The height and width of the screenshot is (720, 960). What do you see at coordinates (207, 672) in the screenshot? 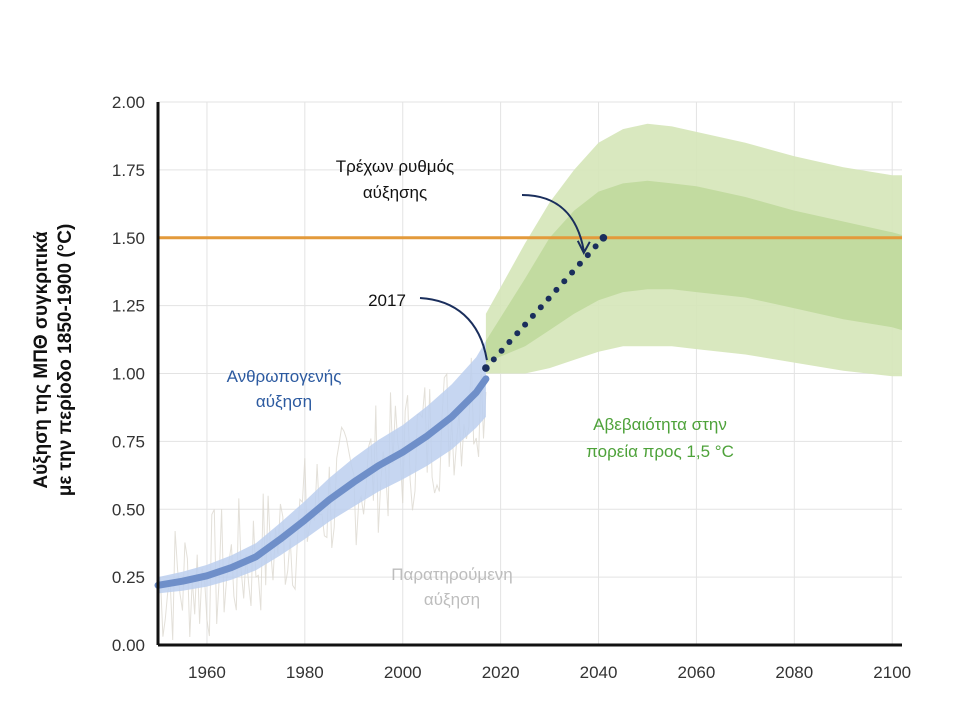
I see `x-tick-label: 1960` at bounding box center [207, 672].